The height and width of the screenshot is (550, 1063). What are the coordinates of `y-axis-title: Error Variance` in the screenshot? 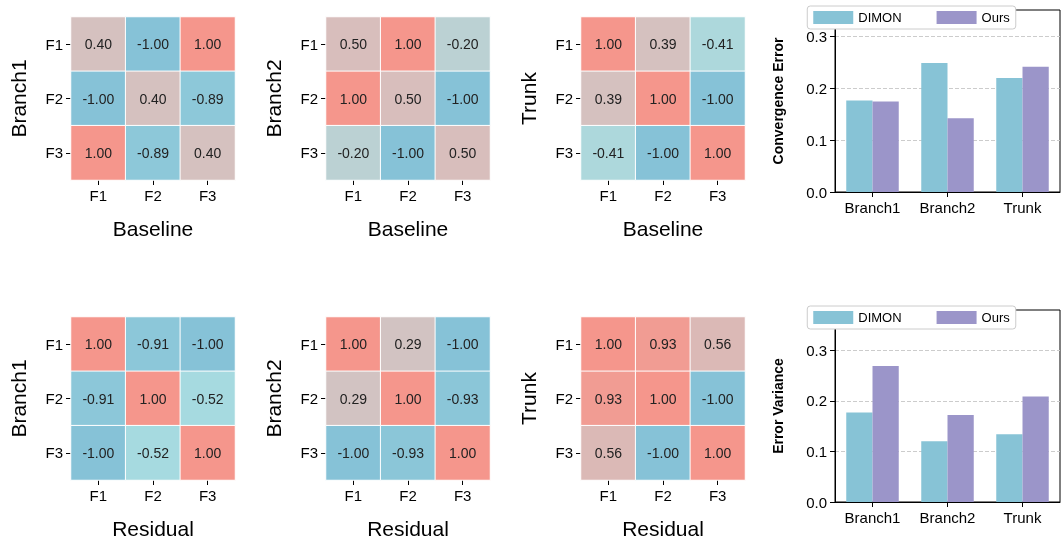 It's located at (778, 405).